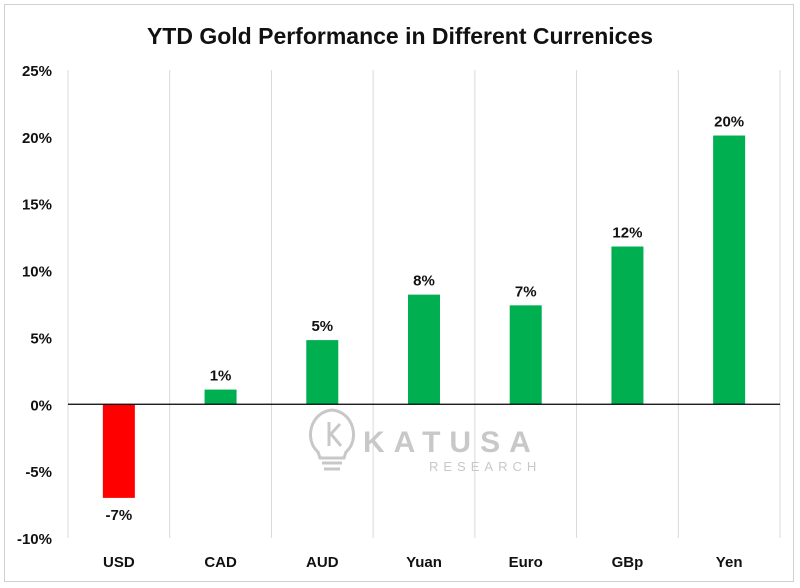 This screenshot has height=588, width=800. Describe the element at coordinates (37, 71) in the screenshot. I see `y-tick-label: 25%` at that location.